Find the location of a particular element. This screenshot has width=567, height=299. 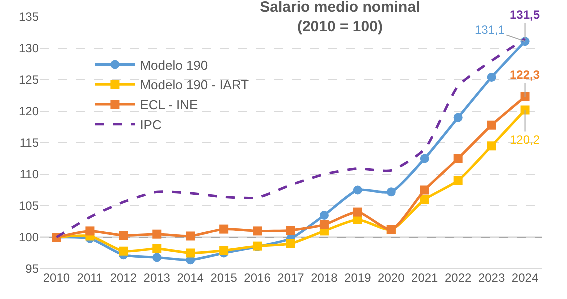

y-tick-label: 135 is located at coordinates (29, 17).